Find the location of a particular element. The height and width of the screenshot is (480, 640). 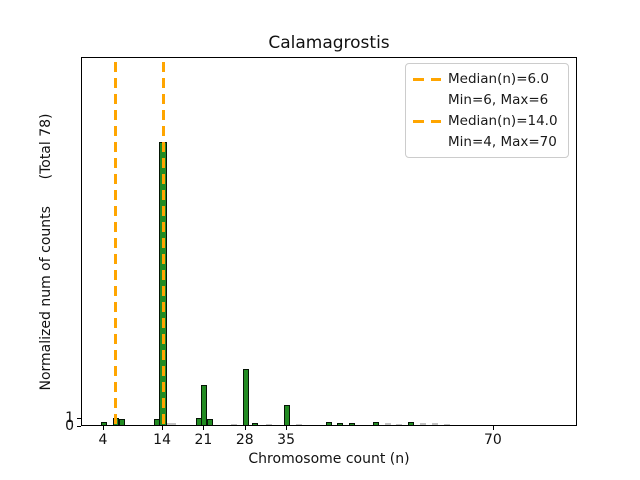

legend-item-minmax-6: Min=6, Max=6 is located at coordinates (486, 100).